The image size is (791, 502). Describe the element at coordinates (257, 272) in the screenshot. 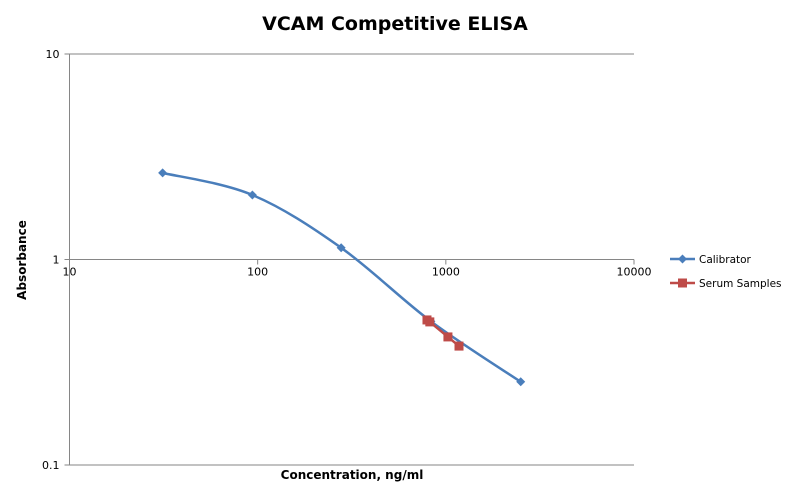

I see `x-tick-label: 100` at that location.